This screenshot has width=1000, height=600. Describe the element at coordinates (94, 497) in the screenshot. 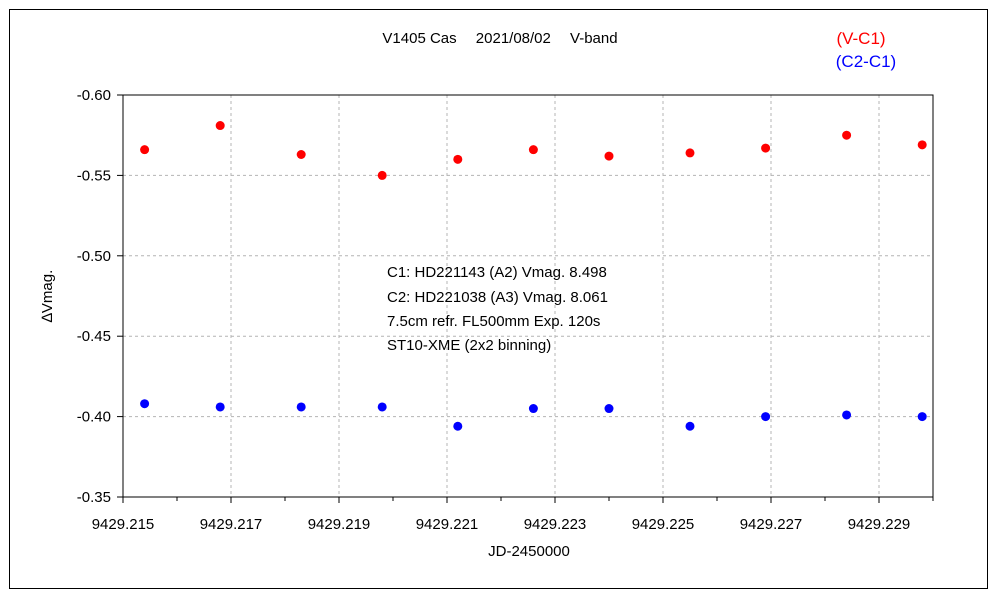

I see `y-tick-label: -0.35` at that location.